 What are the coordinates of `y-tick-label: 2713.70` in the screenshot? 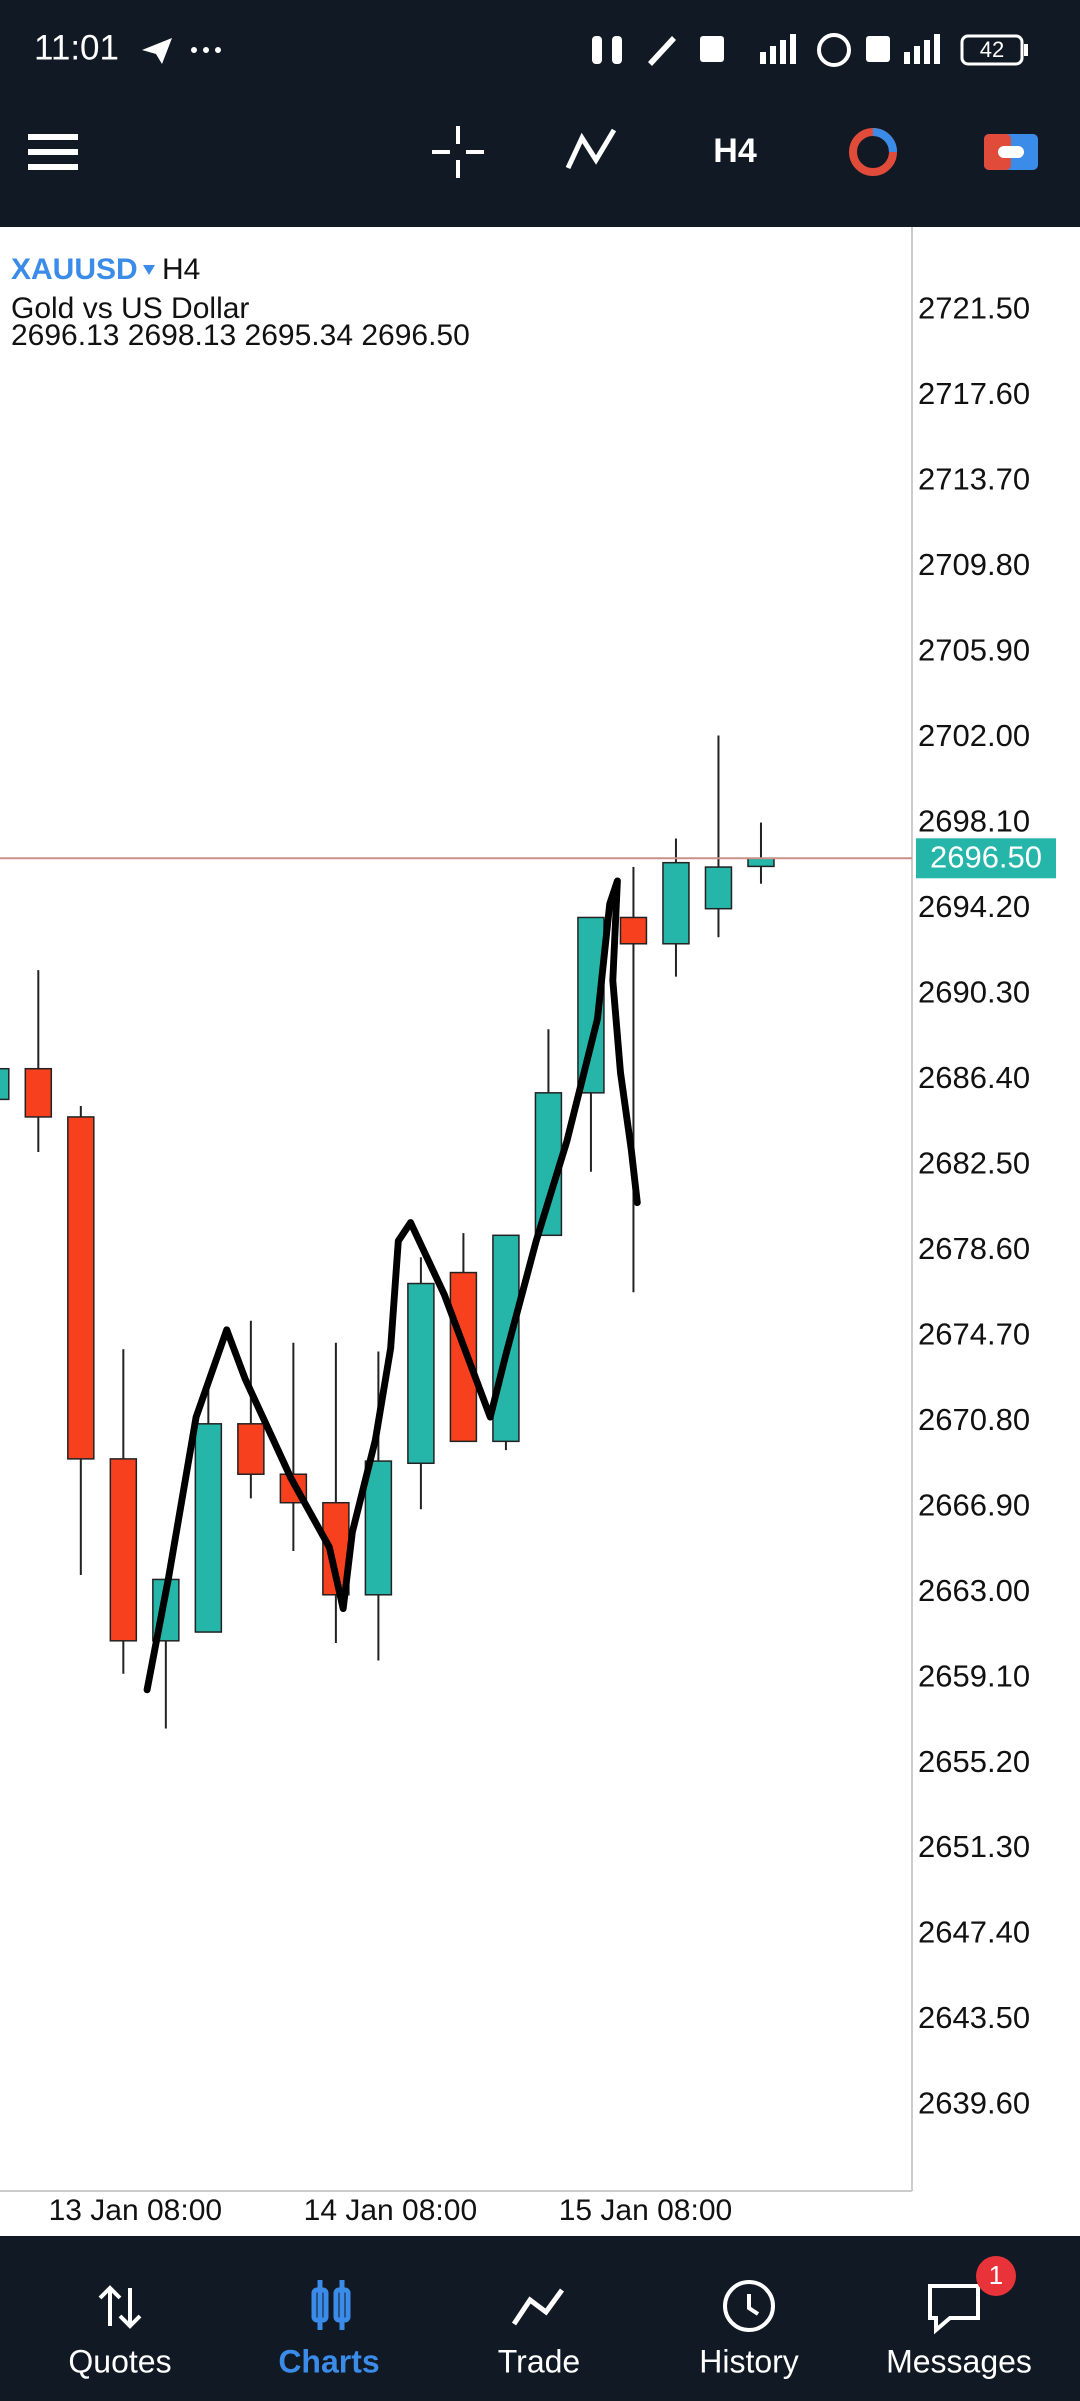 It's located at (974, 478).